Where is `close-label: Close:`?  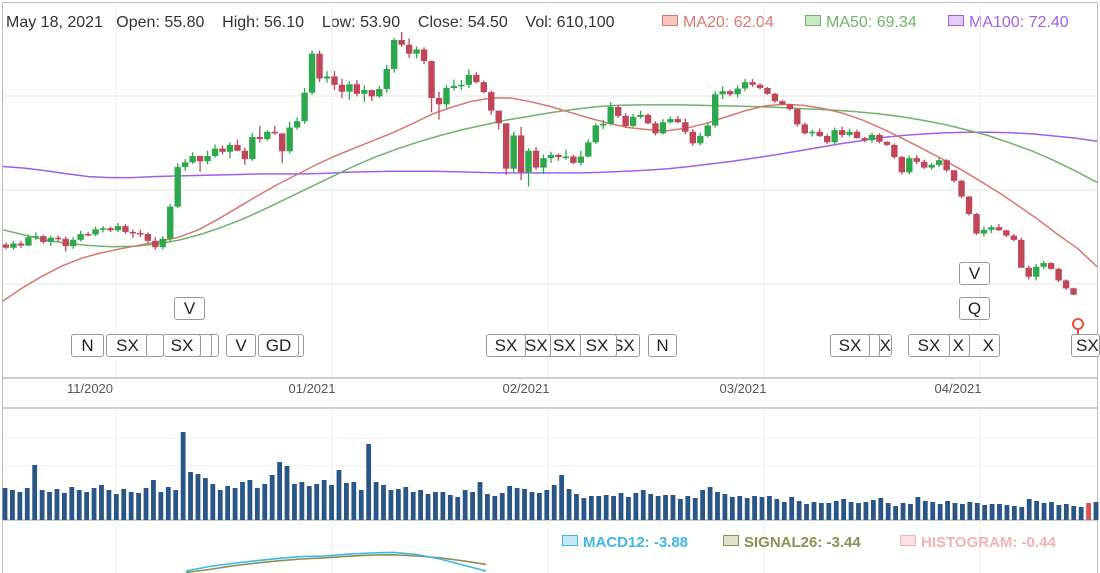 close-label: Close: is located at coordinates (440, 22).